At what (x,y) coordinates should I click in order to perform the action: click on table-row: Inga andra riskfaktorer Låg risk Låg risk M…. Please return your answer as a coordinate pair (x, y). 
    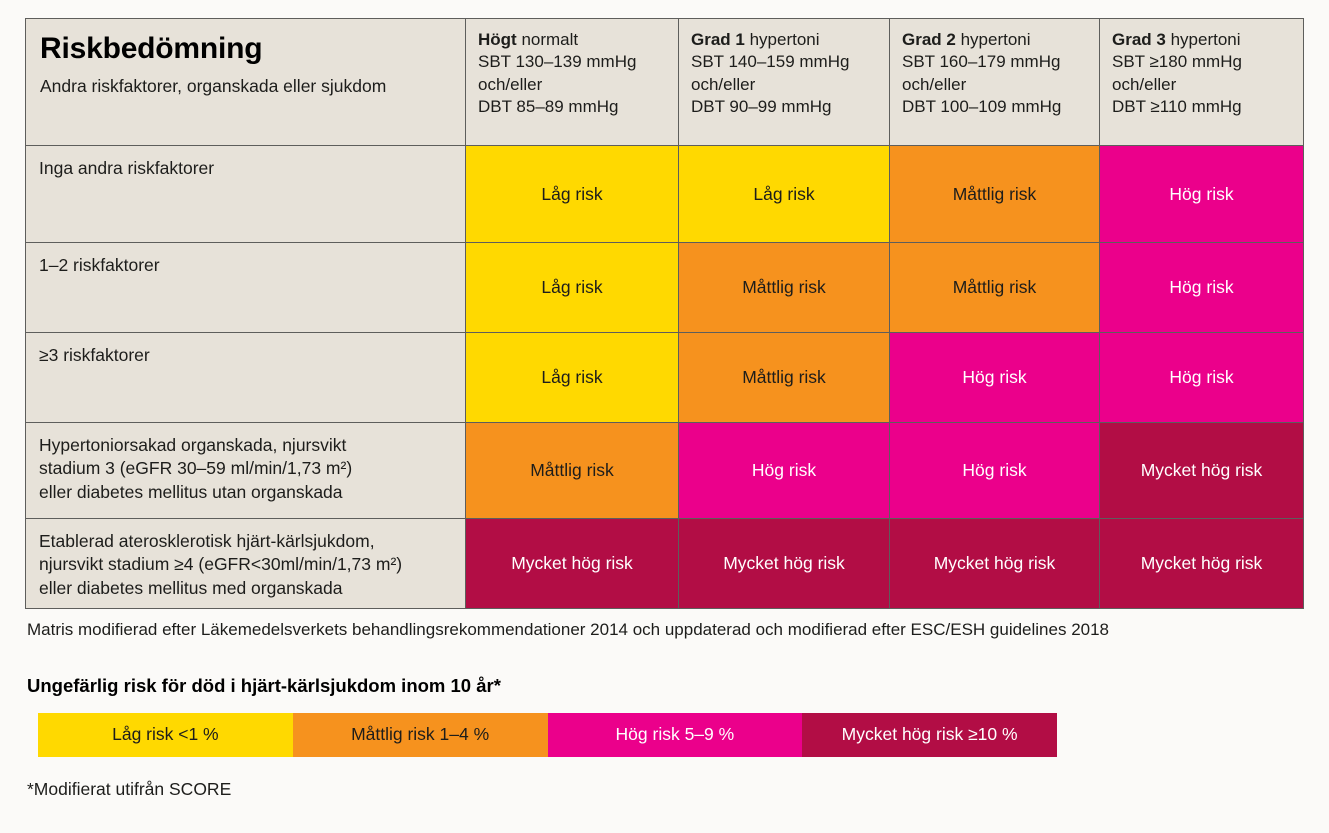
    Looking at the image, I should click on (664, 194).